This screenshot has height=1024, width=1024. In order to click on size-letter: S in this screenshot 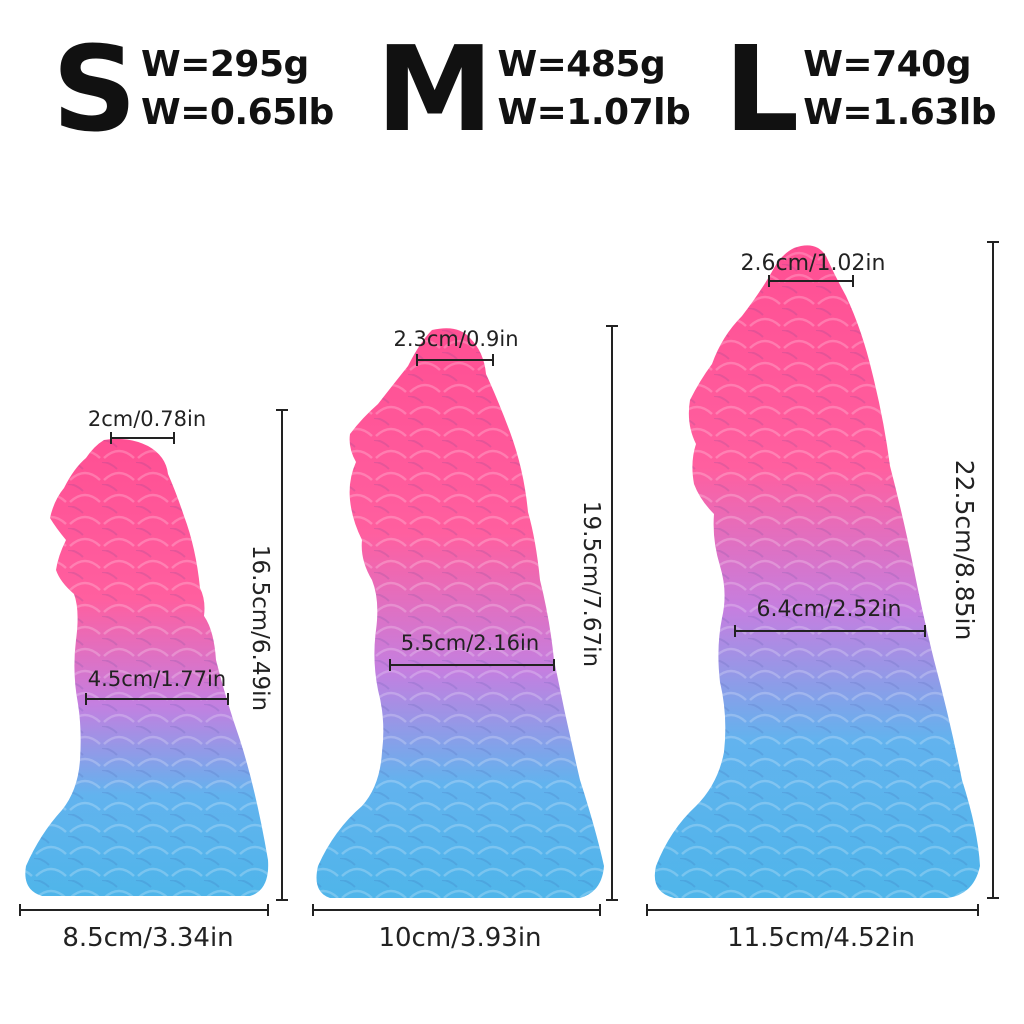, I will do `click(94, 89)`.